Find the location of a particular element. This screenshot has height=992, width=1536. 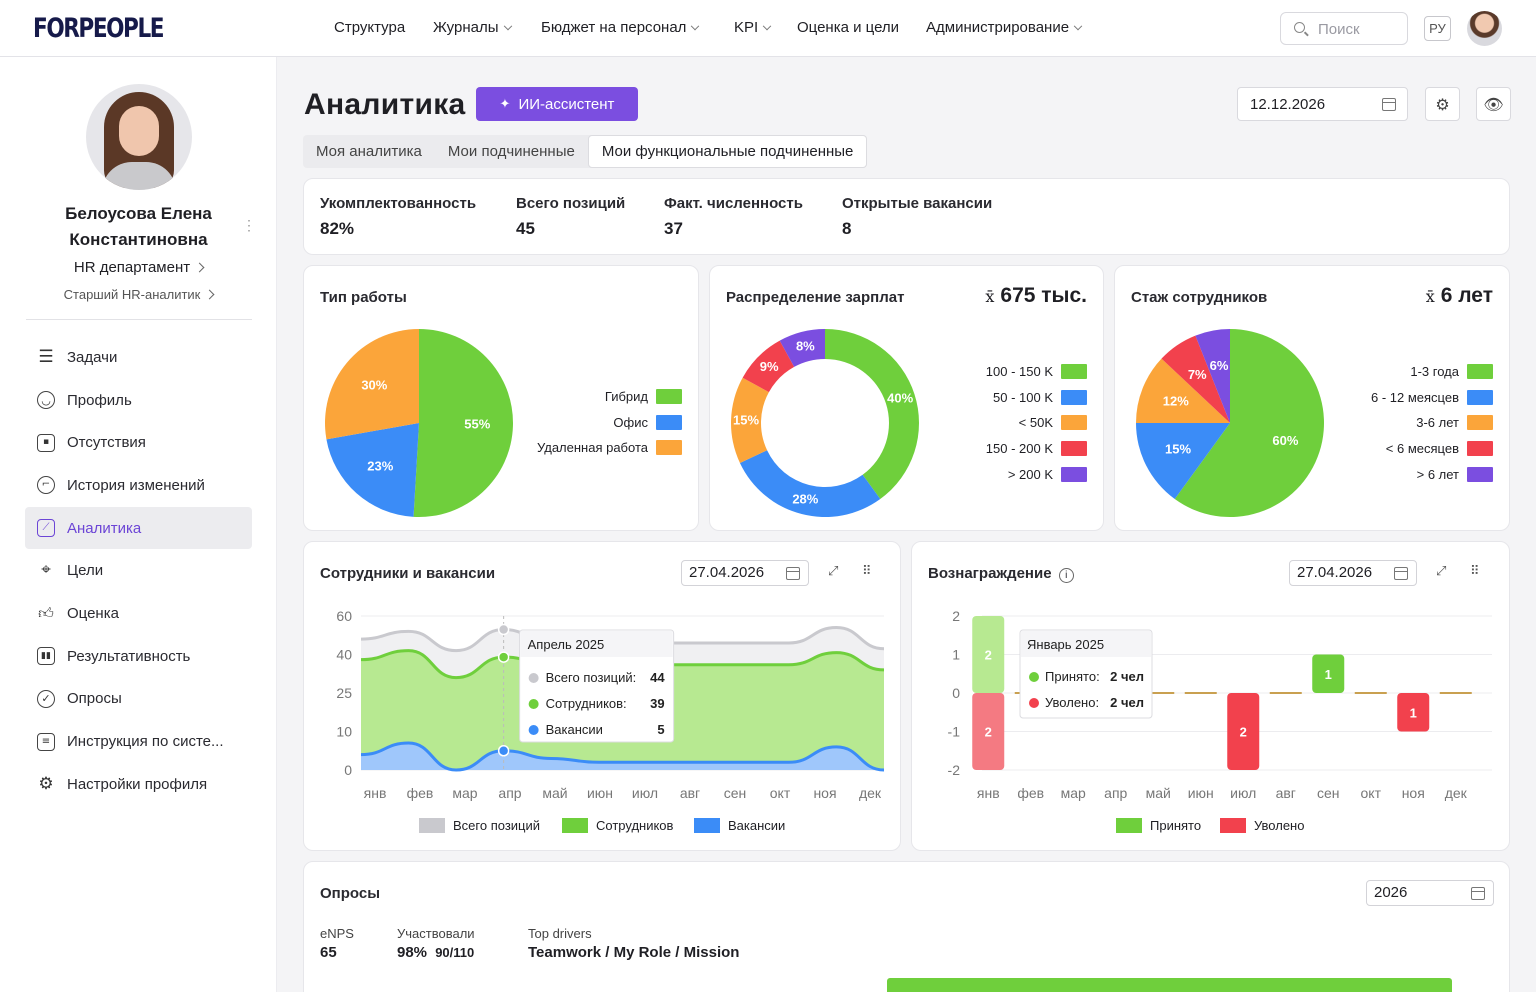

nav-structure: Структура is located at coordinates (369, 27).